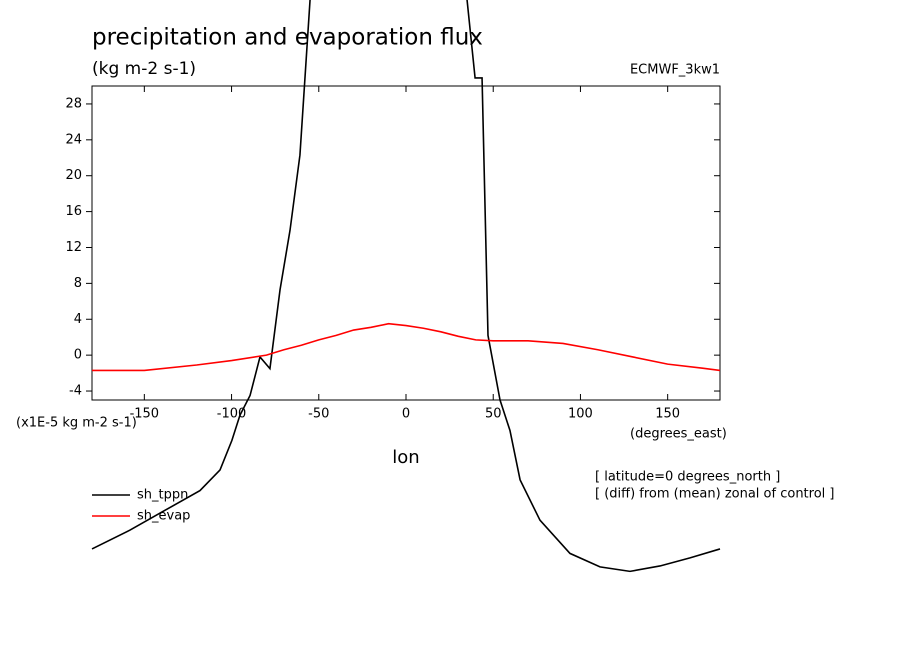 The image size is (904, 654). Describe the element at coordinates (580, 414) in the screenshot. I see `x-tick-label: 100` at that location.